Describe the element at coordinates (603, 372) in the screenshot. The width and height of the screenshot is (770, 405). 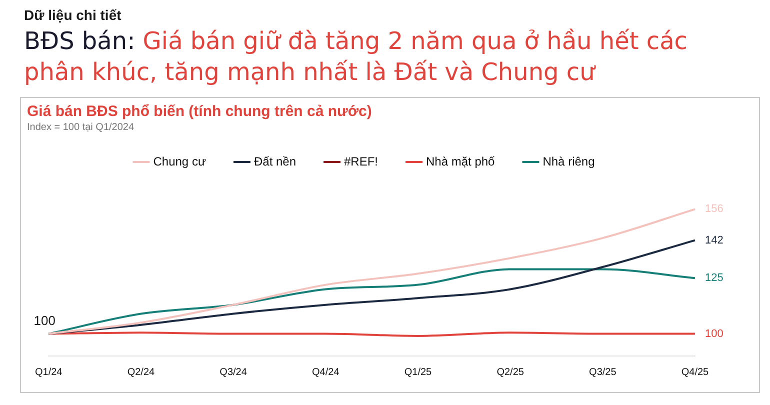
I see `x-tick-label: Q3/25` at that location.